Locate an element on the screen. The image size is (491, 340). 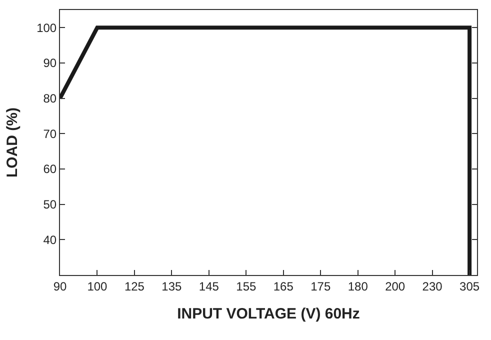
y-tick-label: 50 is located at coordinates (50, 205).